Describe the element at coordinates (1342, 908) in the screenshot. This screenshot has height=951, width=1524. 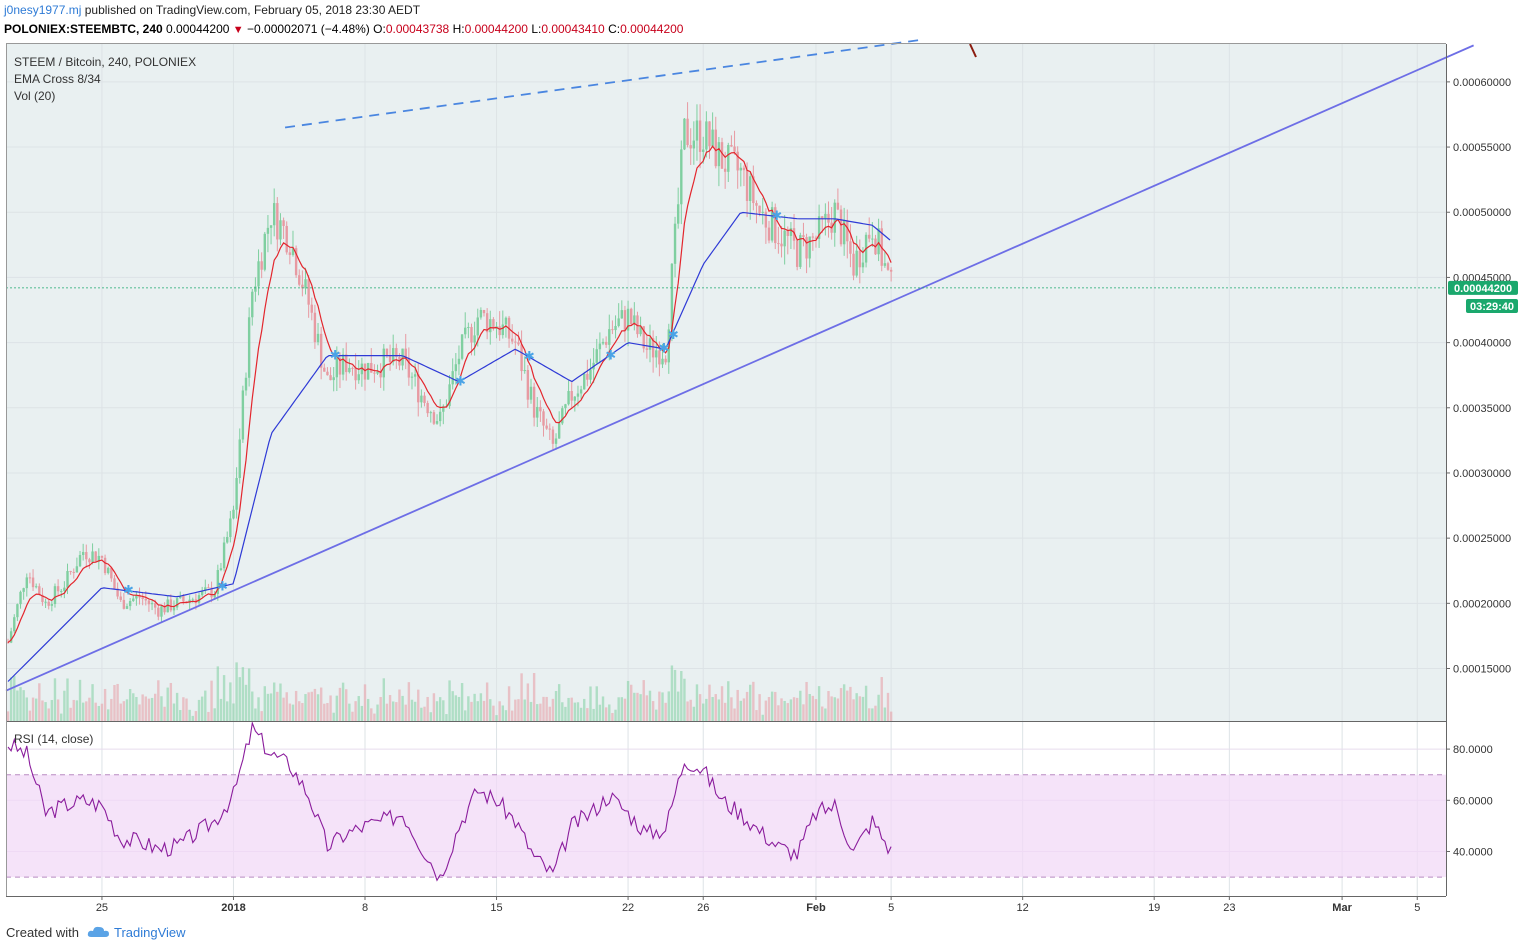
I see `time-tick-label: Mar` at that location.